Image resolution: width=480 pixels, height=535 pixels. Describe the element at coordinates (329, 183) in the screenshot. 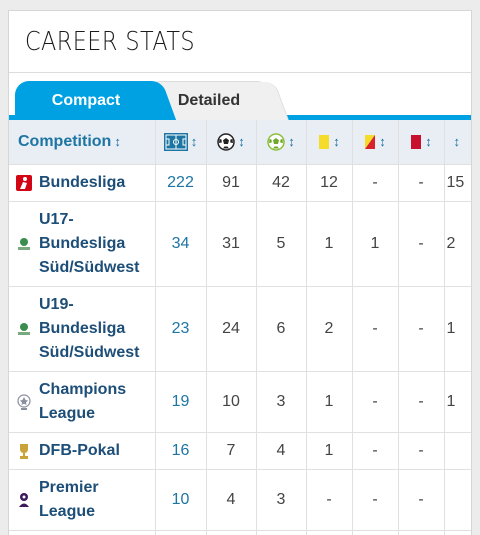

I see `yellow-cards-cell: 12` at that location.